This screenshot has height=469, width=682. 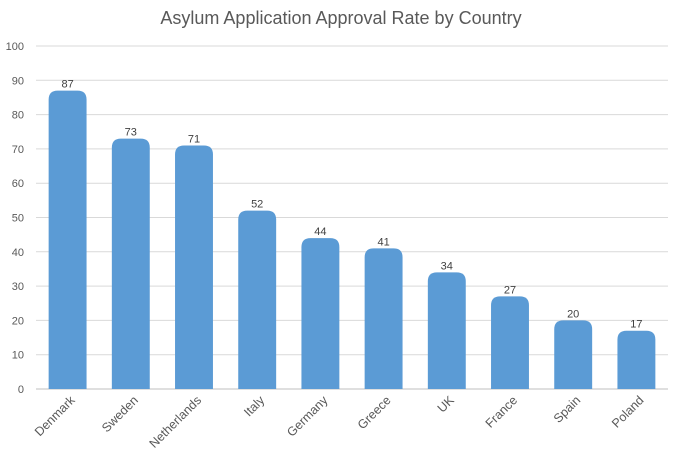 I want to click on y-tick-label: 50, so click(x=18, y=219).